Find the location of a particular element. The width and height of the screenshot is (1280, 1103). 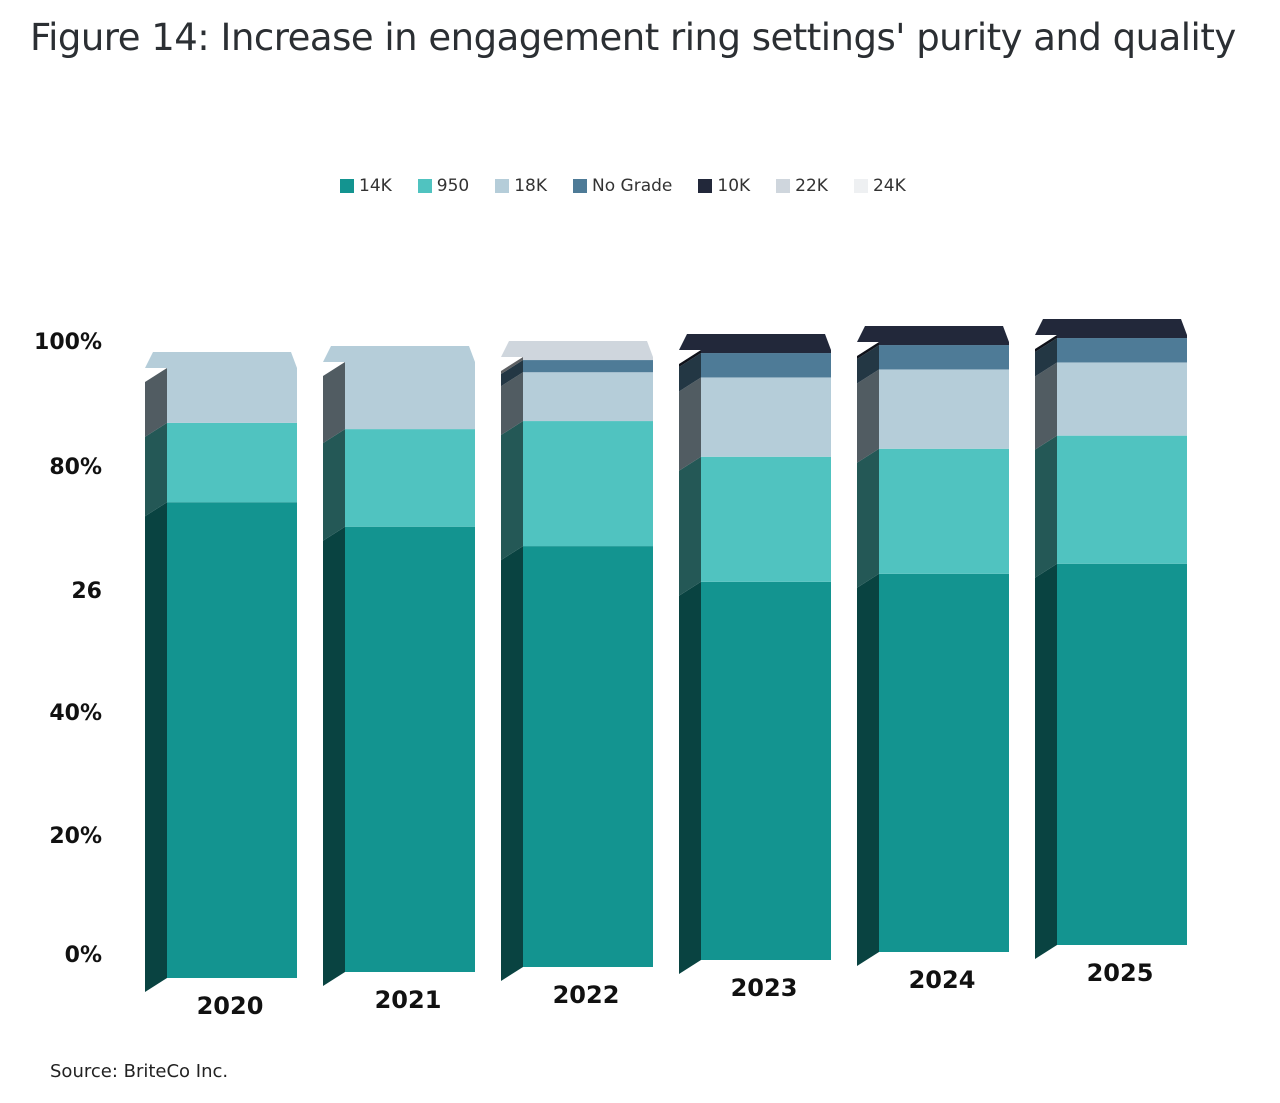

legend-item: 24K is located at coordinates (879, 186).